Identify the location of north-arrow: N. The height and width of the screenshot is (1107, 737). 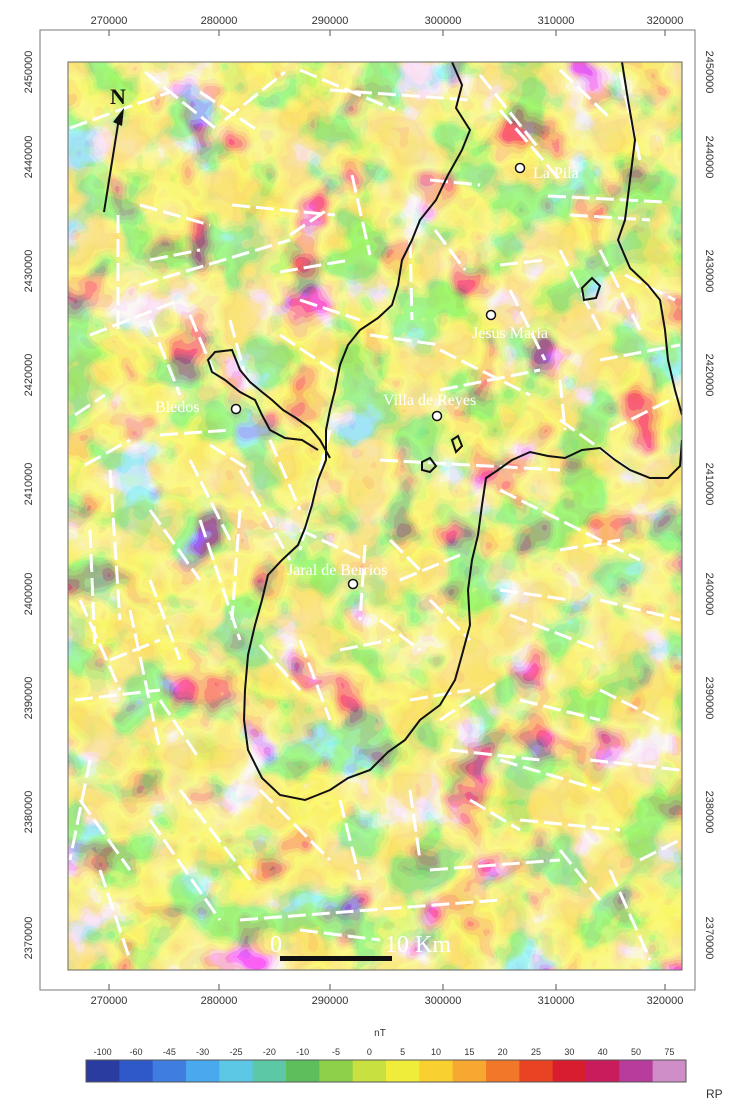
(114, 148).